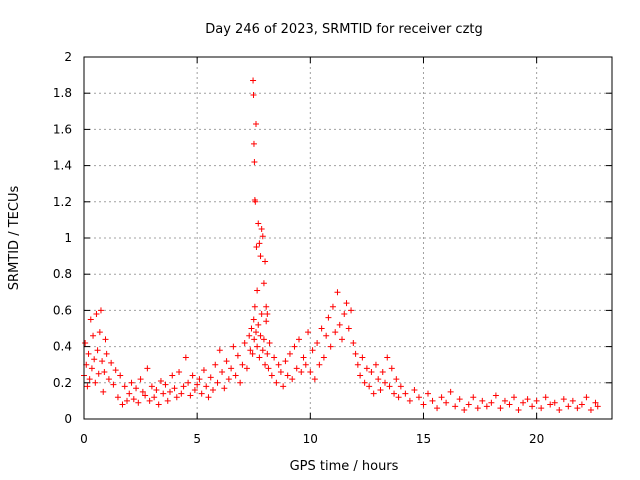 The image size is (640, 480). Describe the element at coordinates (68, 57) in the screenshot. I see `y-tick-label: 2` at that location.